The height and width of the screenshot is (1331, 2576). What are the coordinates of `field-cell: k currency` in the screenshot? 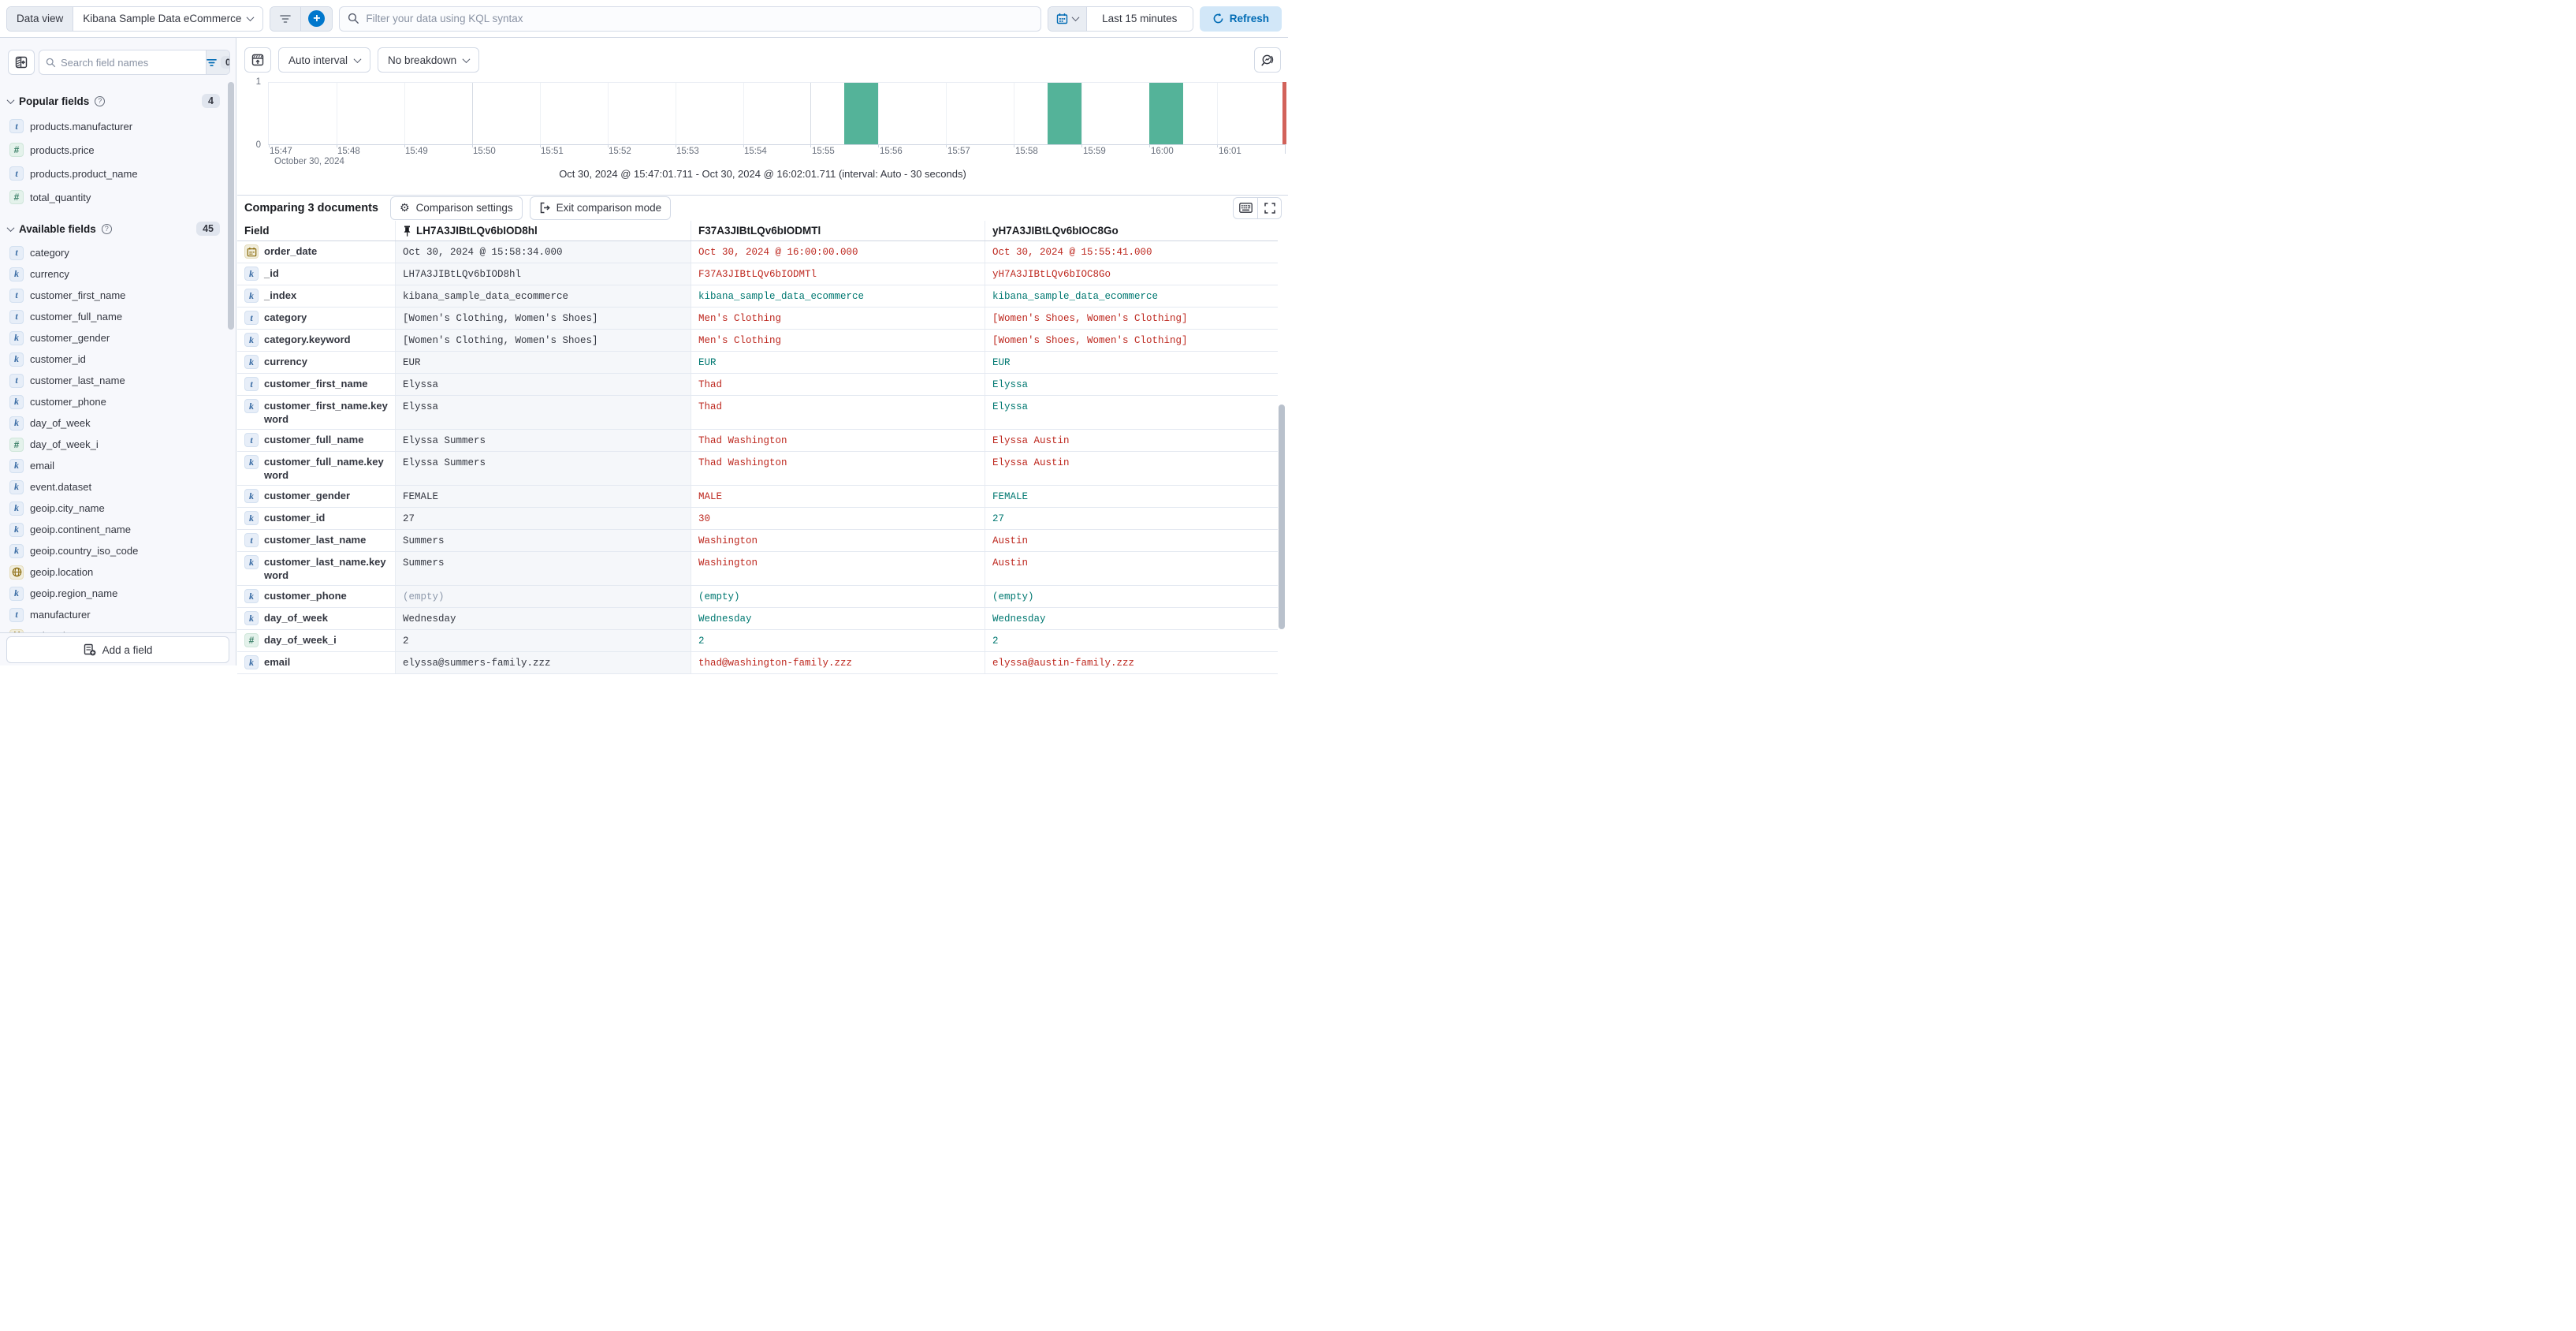 It's located at (316, 362).